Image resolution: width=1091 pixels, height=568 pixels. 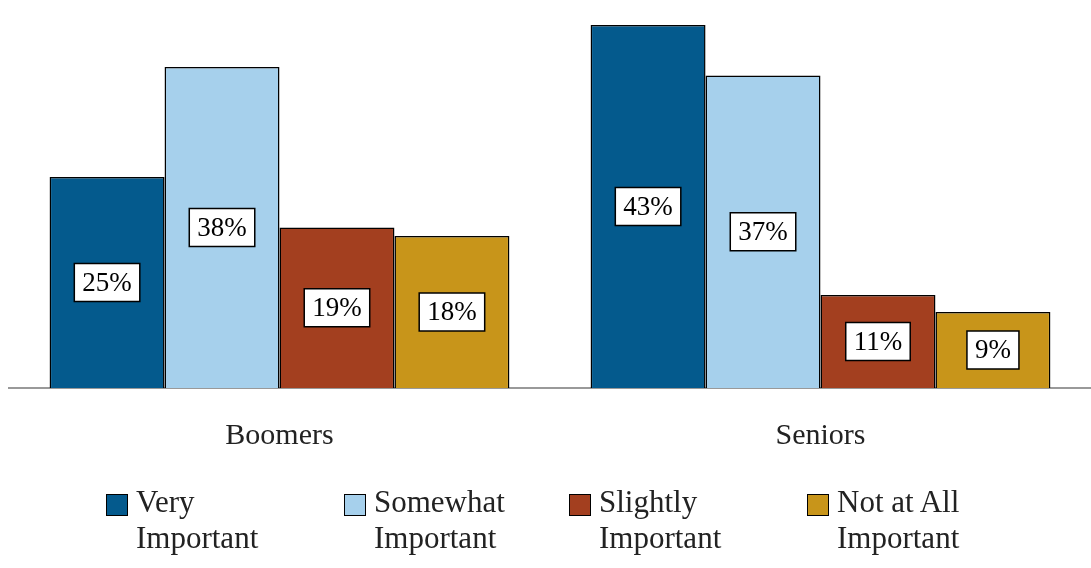 What do you see at coordinates (899, 520) in the screenshot?
I see `legend-label: Not at All Important` at bounding box center [899, 520].